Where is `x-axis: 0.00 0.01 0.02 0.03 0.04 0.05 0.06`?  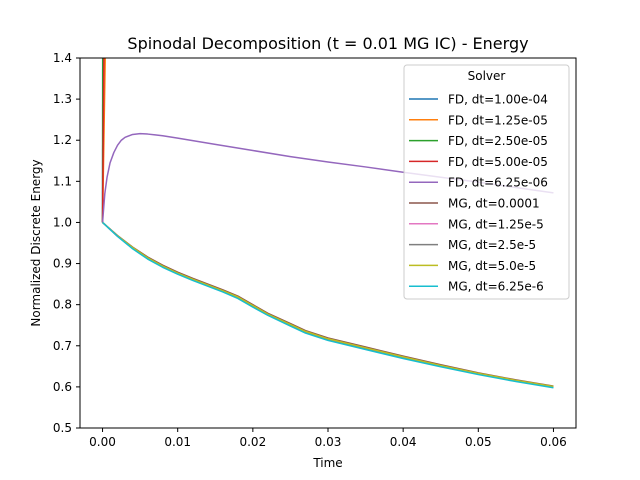 x-axis: 0.00 0.01 0.02 0.03 0.04 0.05 0.06 is located at coordinates (328, 438).